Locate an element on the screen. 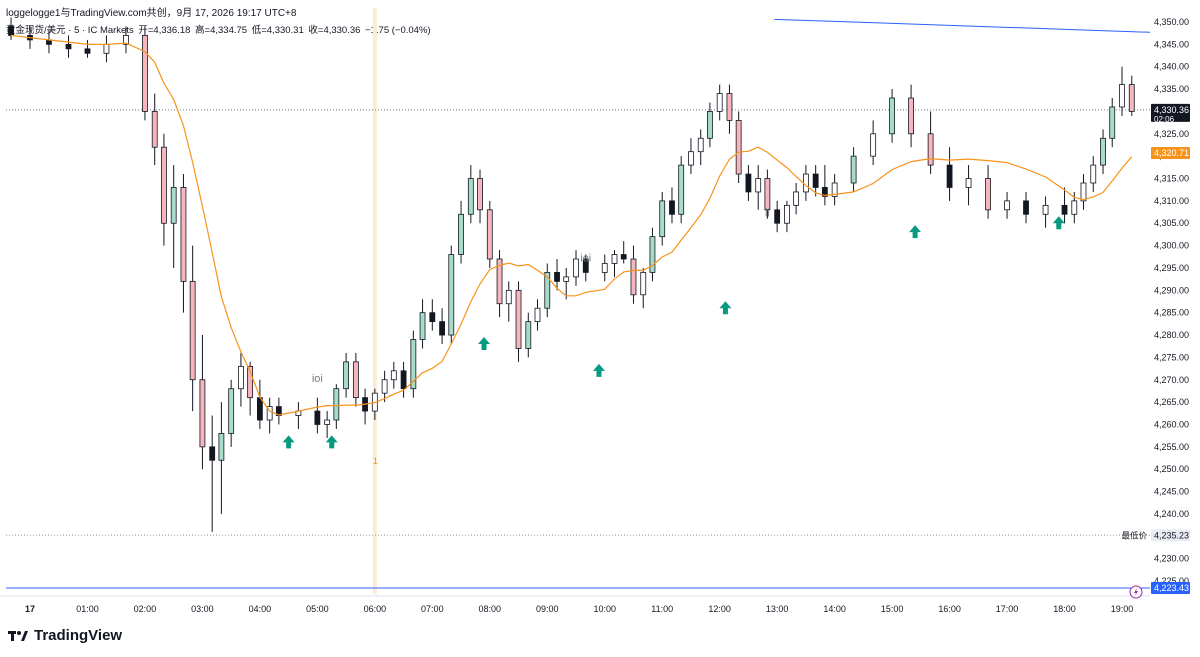 The width and height of the screenshot is (1200, 657). x-tick-label: 02:00 is located at coordinates (145, 609).